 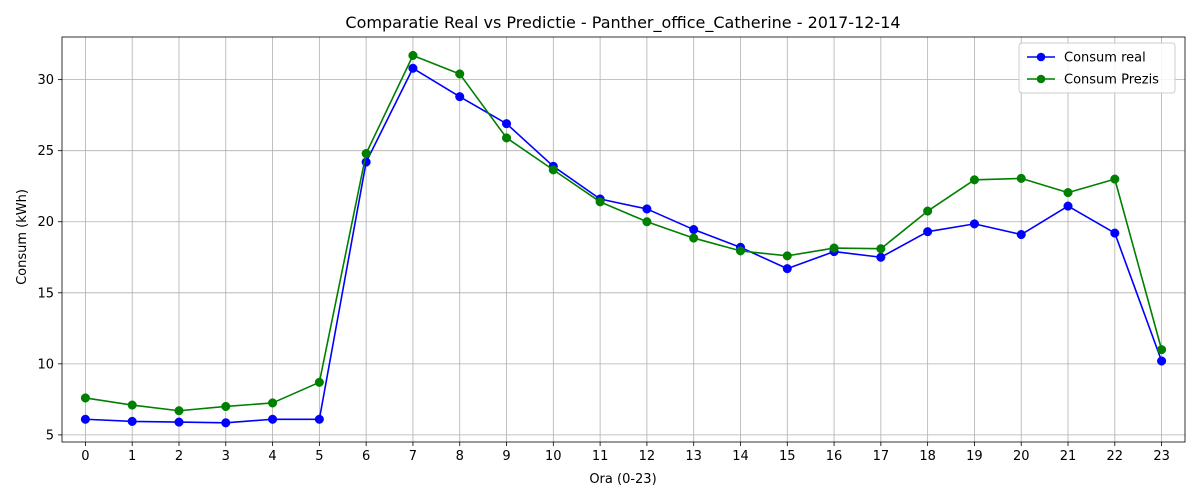 What do you see at coordinates (366, 456) in the screenshot?
I see `x-tick-label: 6` at bounding box center [366, 456].